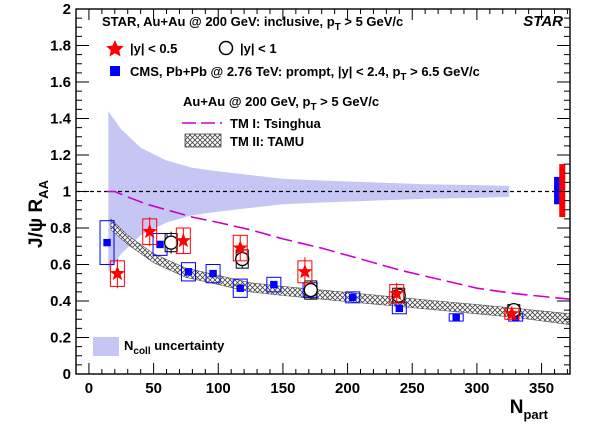 The image size is (600, 431). What do you see at coordinates (541, 388) in the screenshot?
I see `x-tick-label: 350` at bounding box center [541, 388].